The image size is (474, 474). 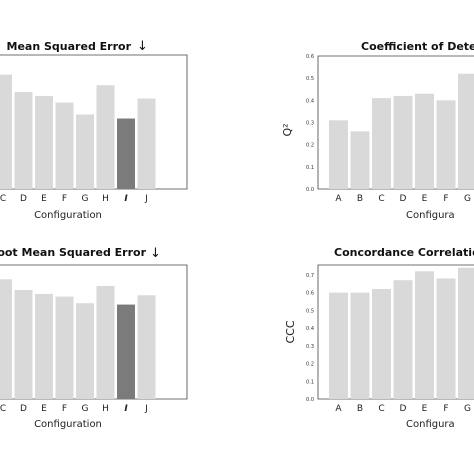 What do you see at coordinates (310, 79) in the screenshot?
I see `q2-y-tick-5: 0.5` at bounding box center [310, 79].